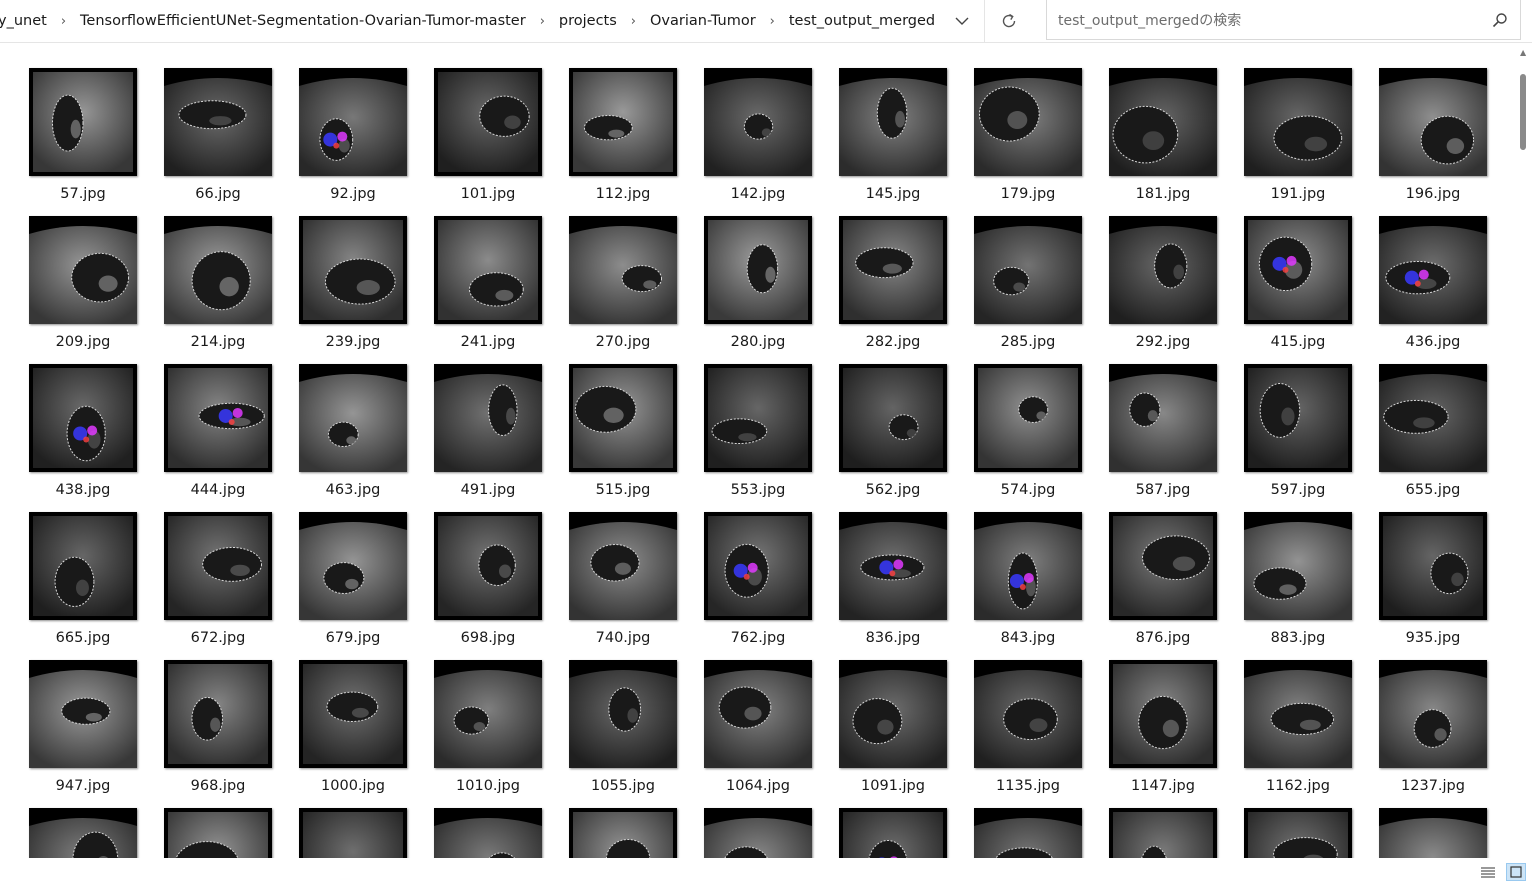  What do you see at coordinates (488, 786) in the screenshot?
I see `file-name: 1010.jpg` at bounding box center [488, 786].